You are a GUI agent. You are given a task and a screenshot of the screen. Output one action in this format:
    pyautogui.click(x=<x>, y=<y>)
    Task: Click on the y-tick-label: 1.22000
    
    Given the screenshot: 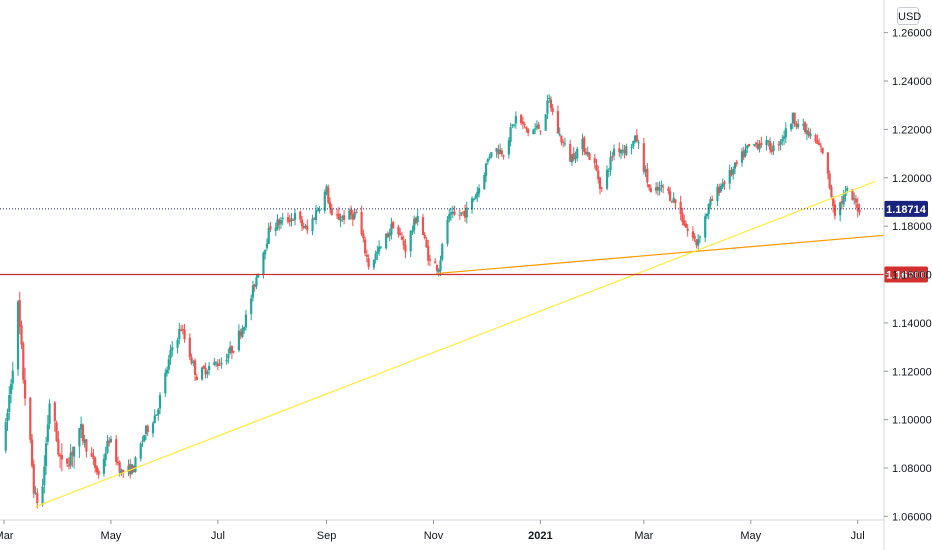 What is the action you would take?
    pyautogui.click(x=912, y=130)
    